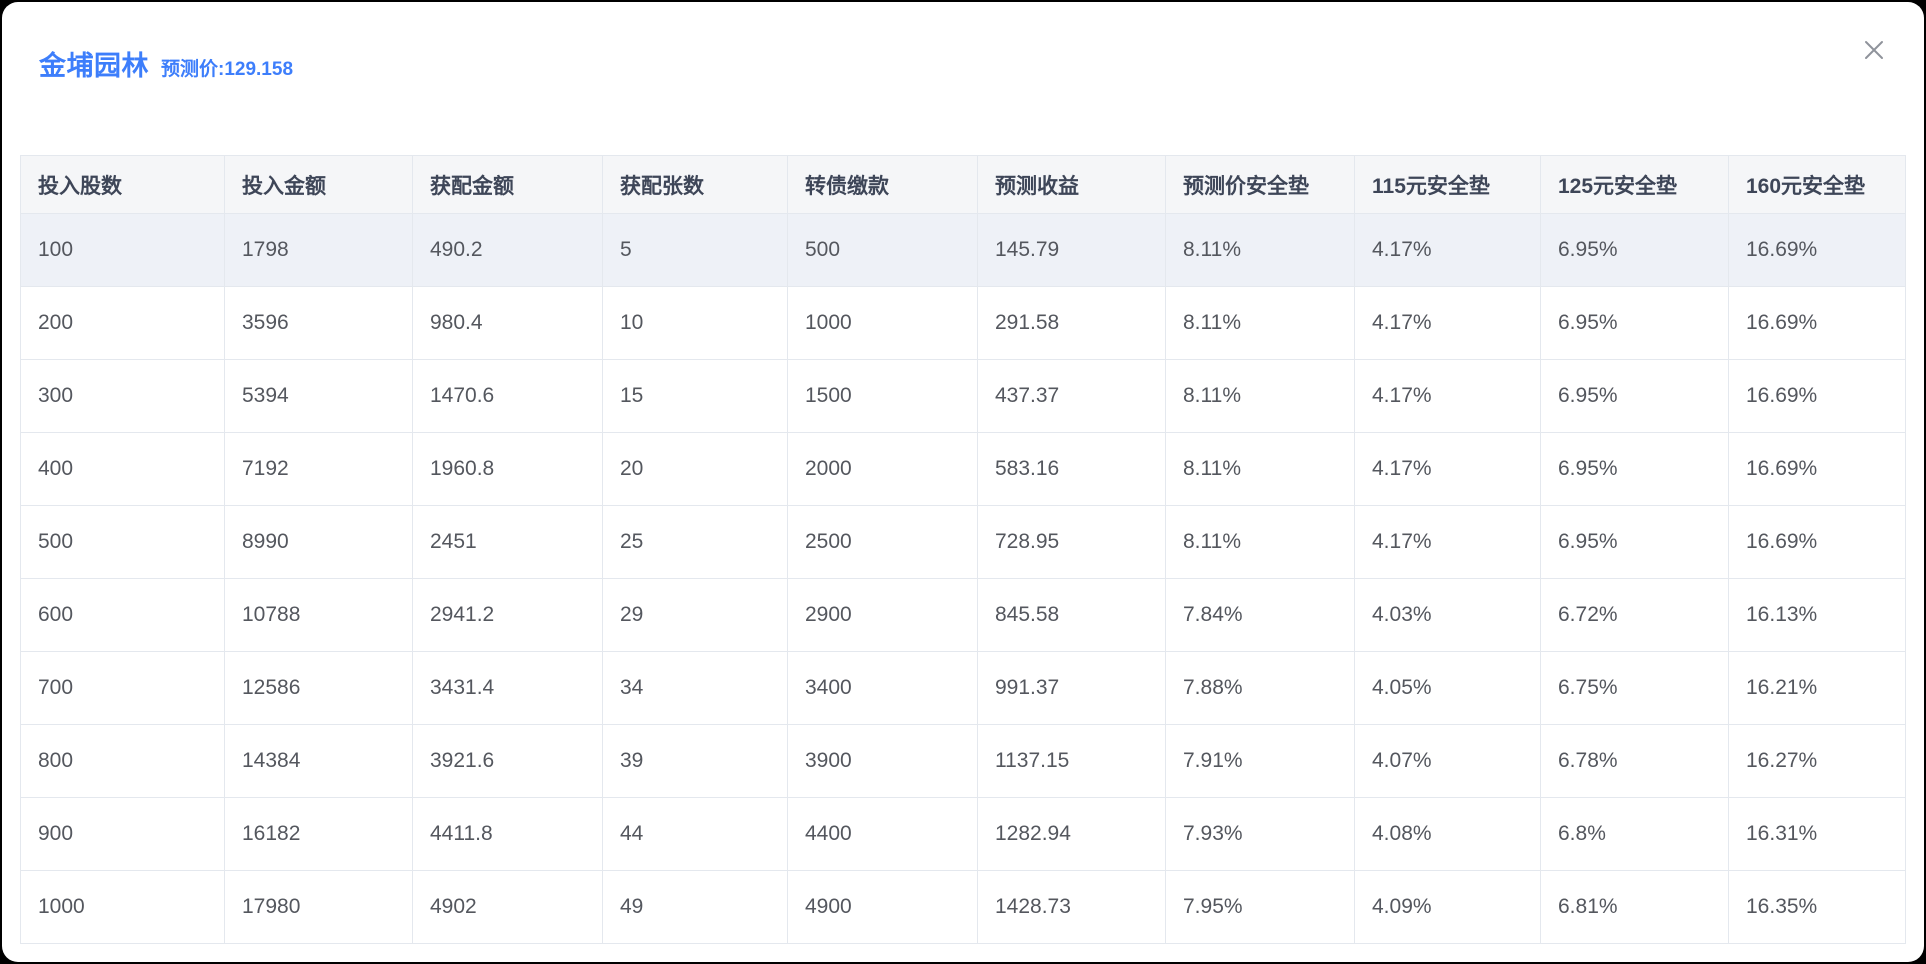  What do you see at coordinates (1260, 615) in the screenshot?
I see `table-cell: 7.84%` at bounding box center [1260, 615].